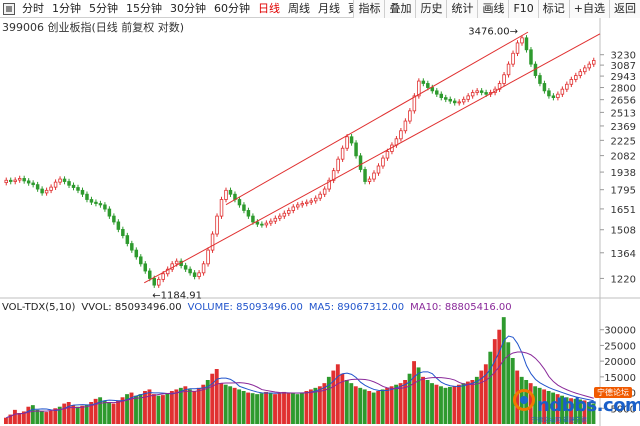 The width and height of the screenshot is (640, 426). Describe the element at coordinates (39, 307) in the screenshot. I see `volume-indicator-name: VOL-TDX(5,10)` at that location.